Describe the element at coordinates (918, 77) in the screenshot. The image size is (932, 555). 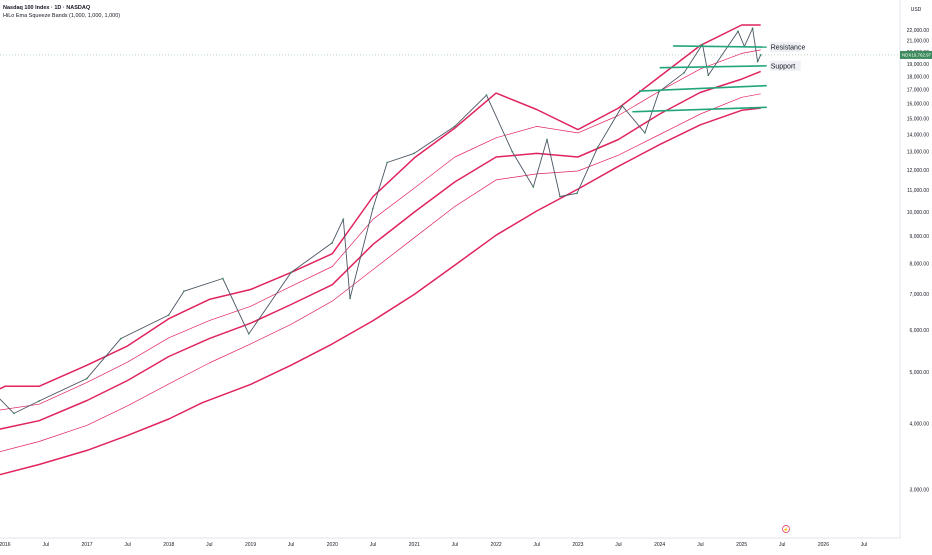
I see `y-tick-label: 18,000.00` at that location.